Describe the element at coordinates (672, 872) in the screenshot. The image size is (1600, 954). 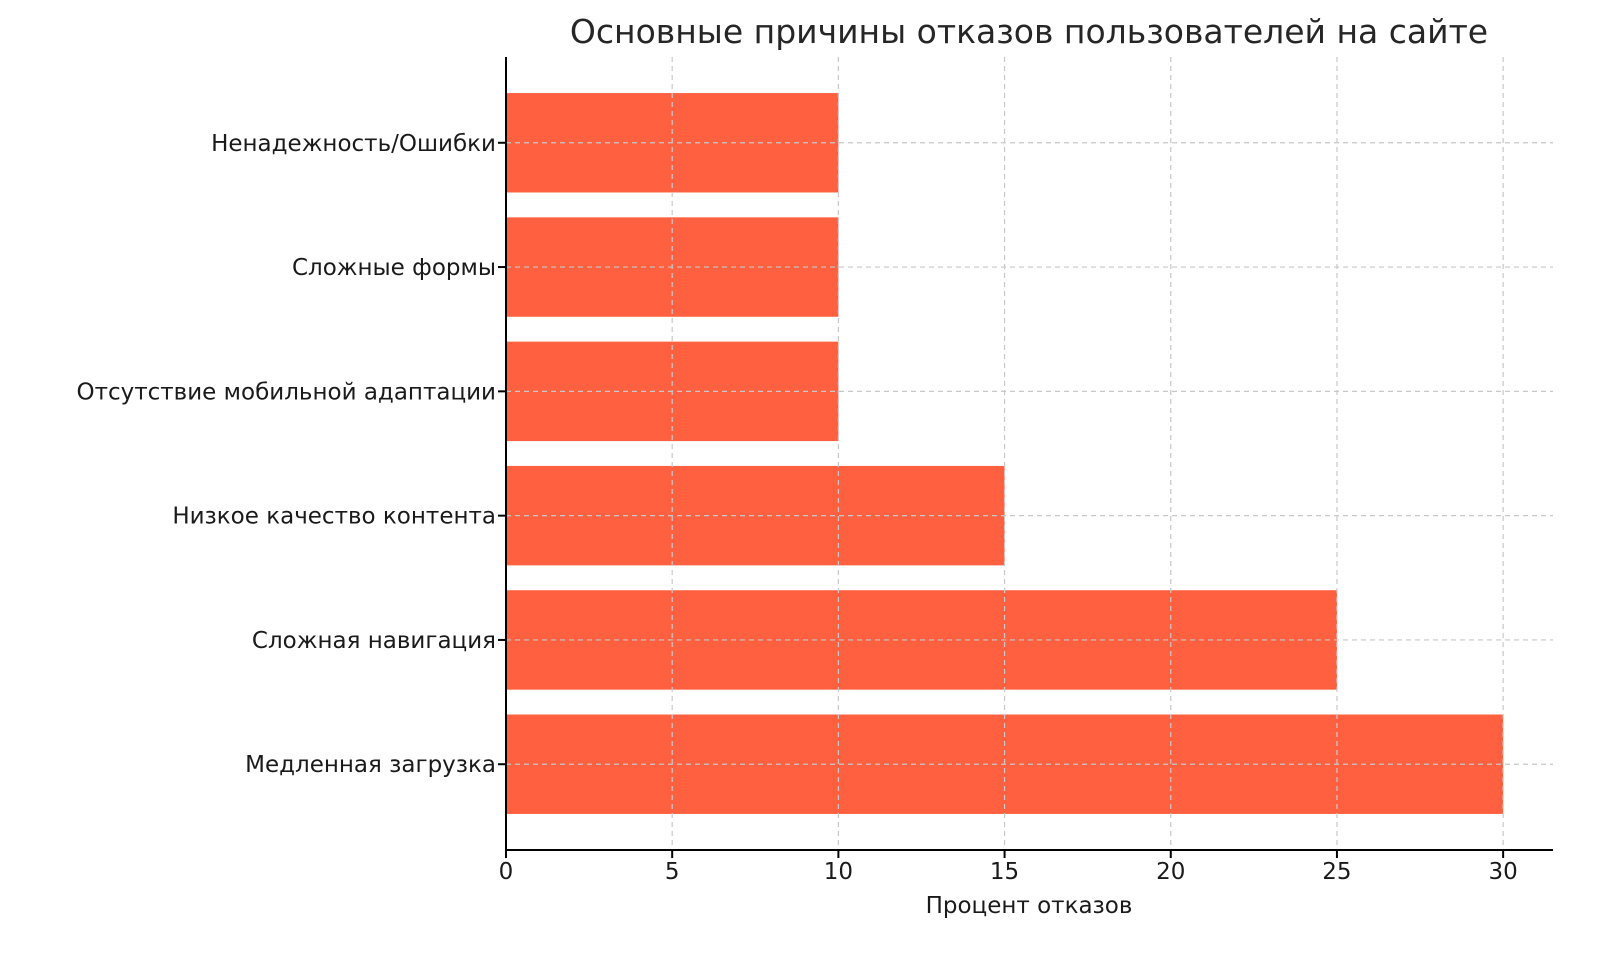
I see `x-tick-label: 5` at that location.